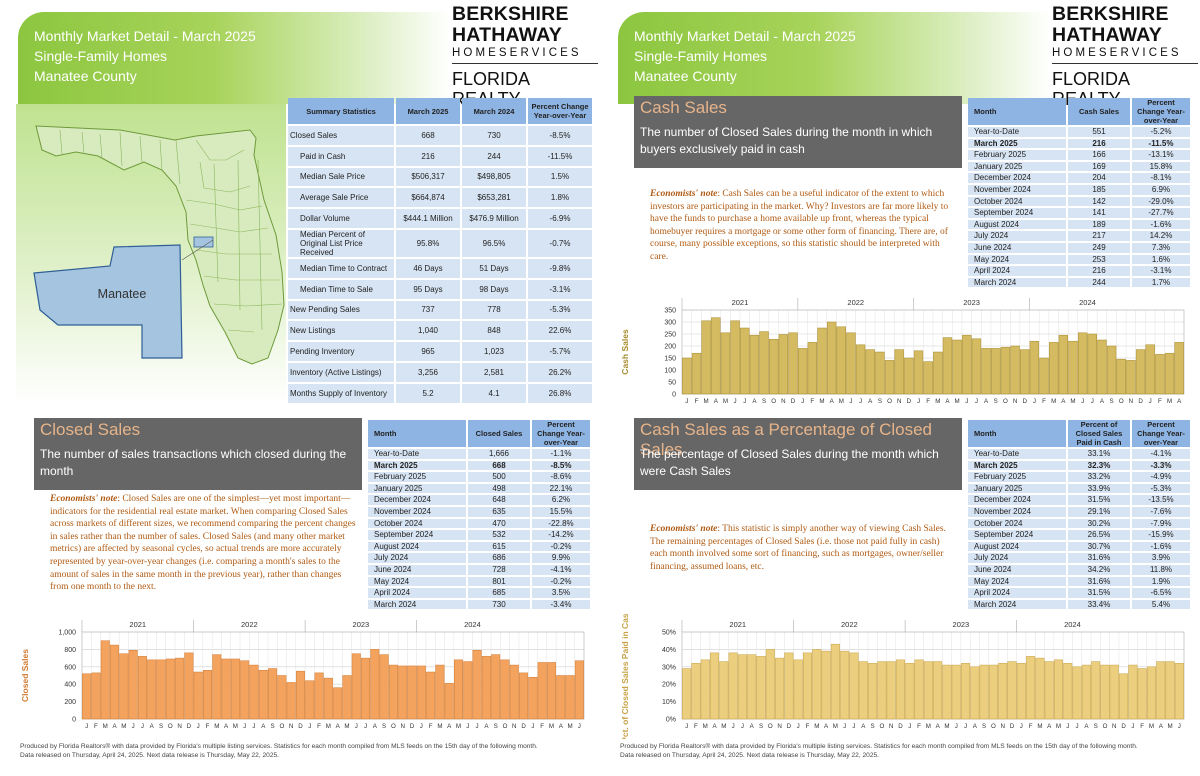 The image size is (1200, 776). Describe the element at coordinates (1161, 581) in the screenshot. I see `table-cell: 1.9%` at that location.